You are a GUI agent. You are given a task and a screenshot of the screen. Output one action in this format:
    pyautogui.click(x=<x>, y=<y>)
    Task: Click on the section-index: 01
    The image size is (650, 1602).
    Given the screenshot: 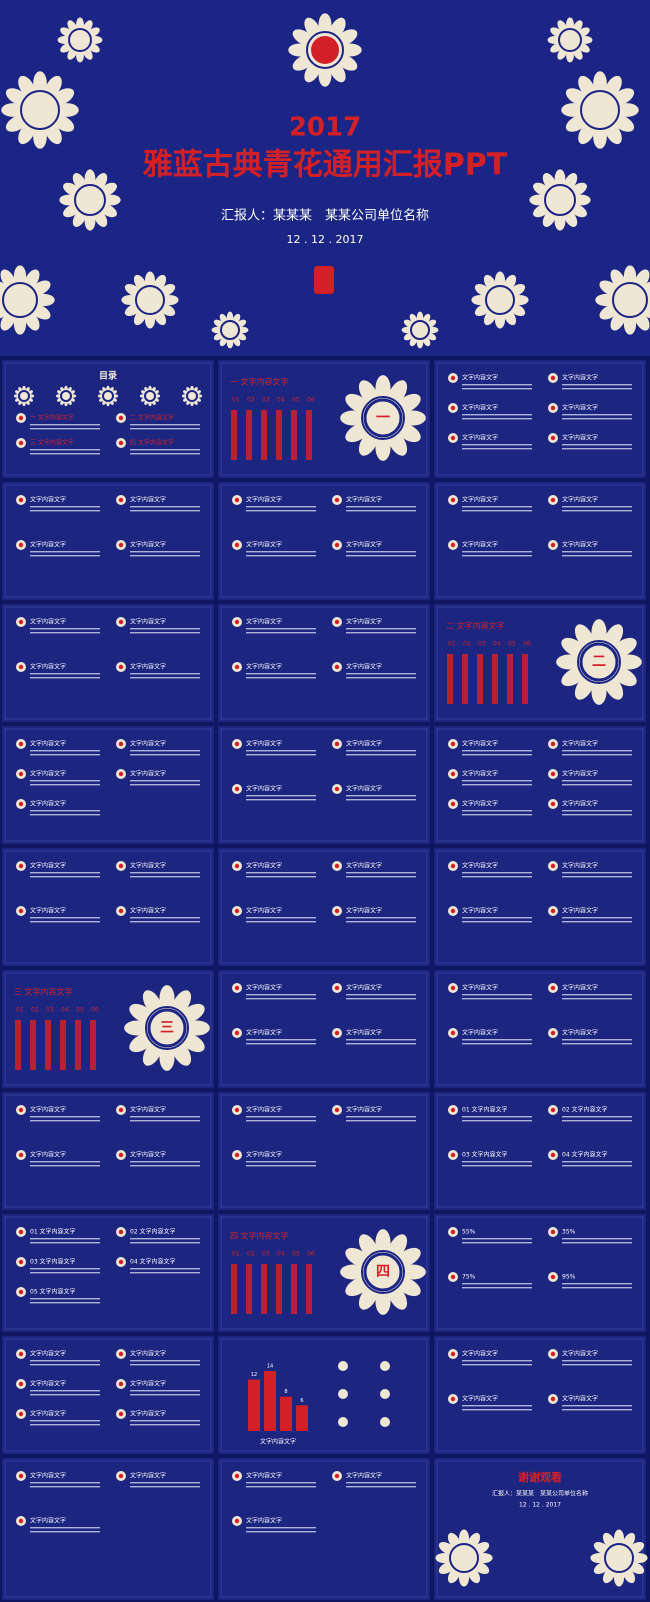 What is the action you would take?
    pyautogui.click(x=452, y=644)
    